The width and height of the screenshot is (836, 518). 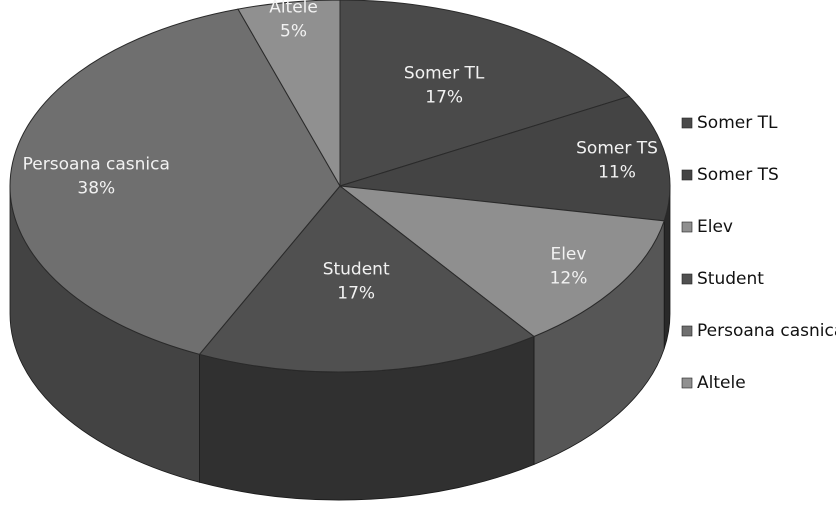 What do you see at coordinates (444, 98) in the screenshot?
I see `slice-percent-somer-tl: 17%` at bounding box center [444, 98].